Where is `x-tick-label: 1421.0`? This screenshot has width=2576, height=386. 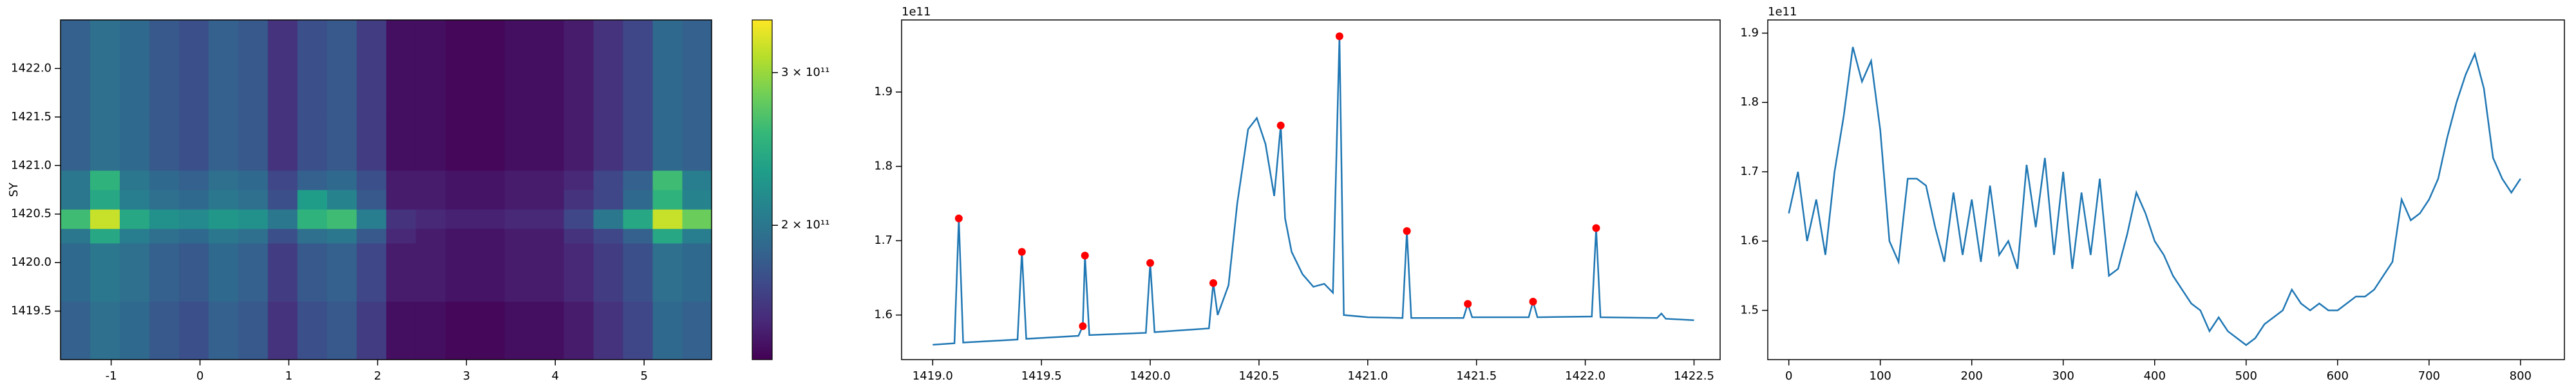 x-tick-label: 1421.0 is located at coordinates (1368, 376).